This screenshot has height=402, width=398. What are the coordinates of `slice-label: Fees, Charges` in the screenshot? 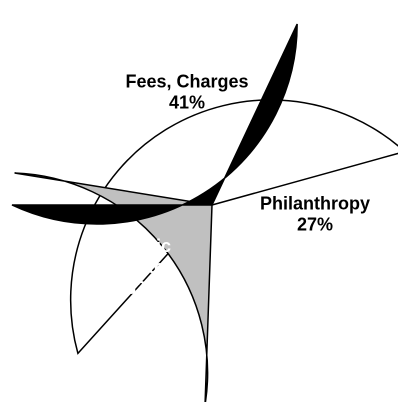 It's located at (186, 81).